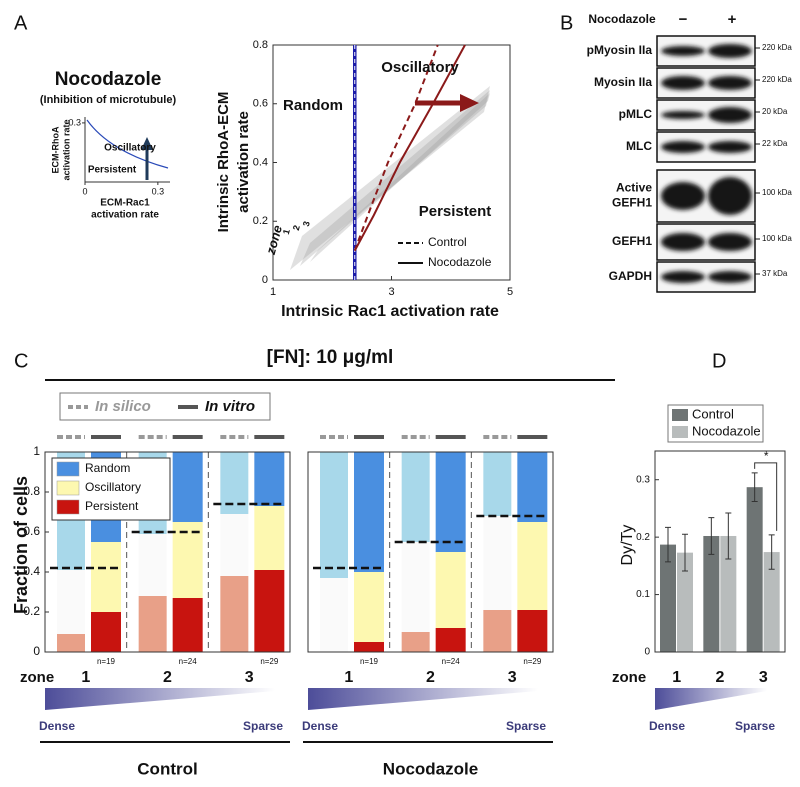  What do you see at coordinates (420, 67) in the screenshot?
I see `region-label: Oscillatory` at bounding box center [420, 67].